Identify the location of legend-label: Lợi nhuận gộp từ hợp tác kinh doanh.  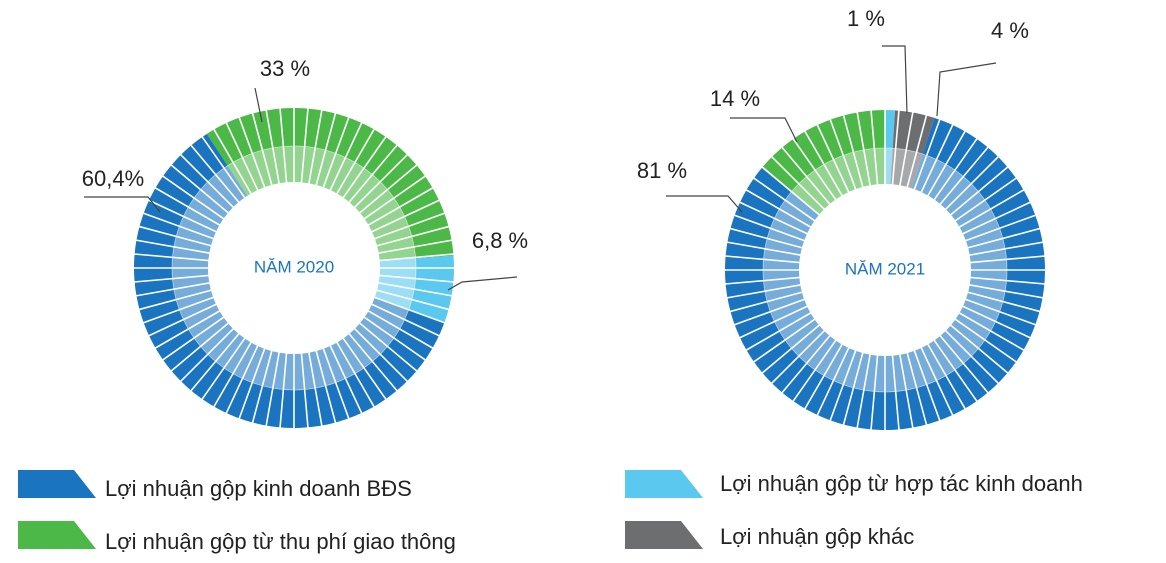
(901, 483).